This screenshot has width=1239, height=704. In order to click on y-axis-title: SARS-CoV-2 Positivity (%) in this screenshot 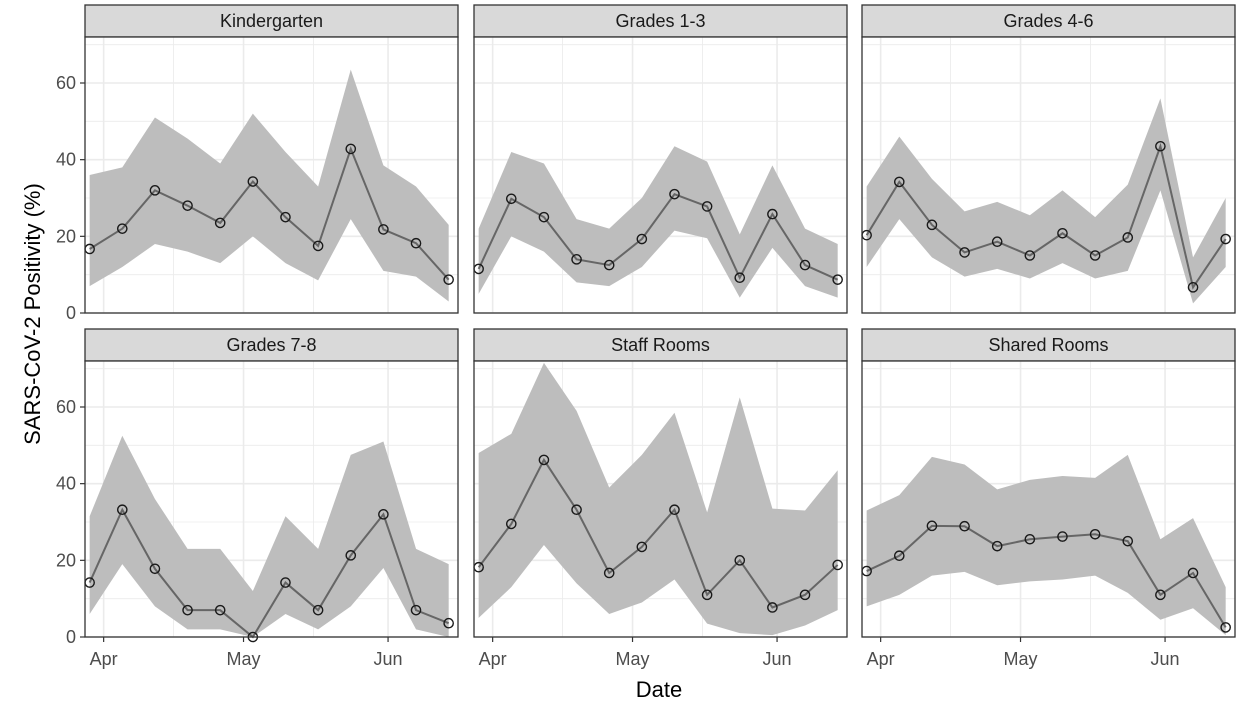, I will do `click(32, 314)`.